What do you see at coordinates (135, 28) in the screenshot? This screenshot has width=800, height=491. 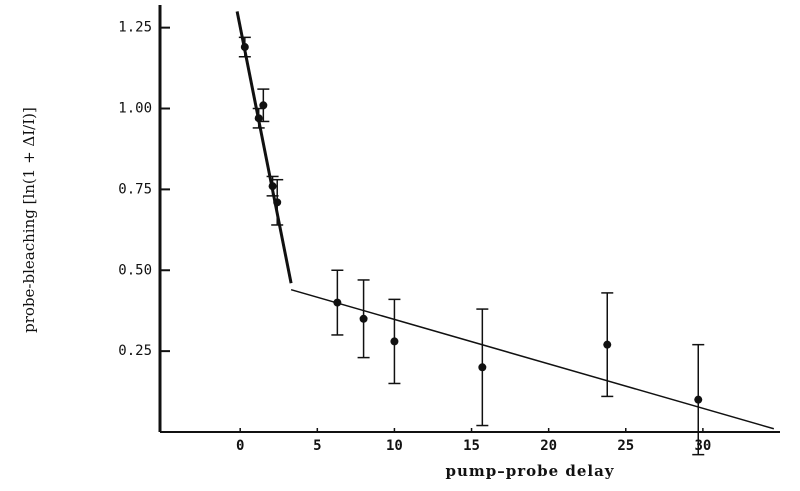 I see `y-tick-label: 1.25` at bounding box center [135, 28].